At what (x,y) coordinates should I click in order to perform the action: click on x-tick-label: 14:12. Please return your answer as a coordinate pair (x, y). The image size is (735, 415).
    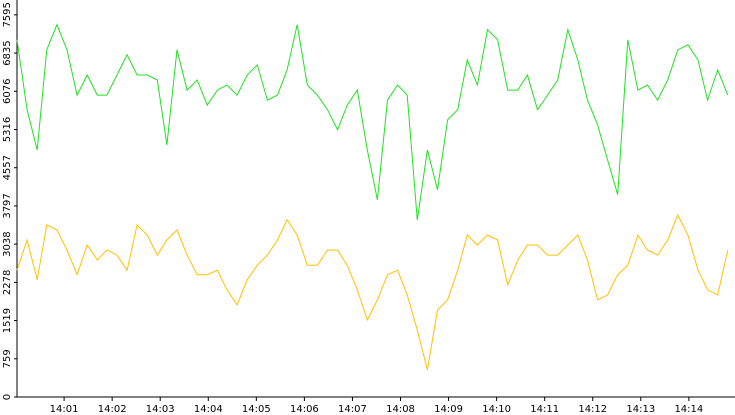
    Looking at the image, I should click on (592, 409).